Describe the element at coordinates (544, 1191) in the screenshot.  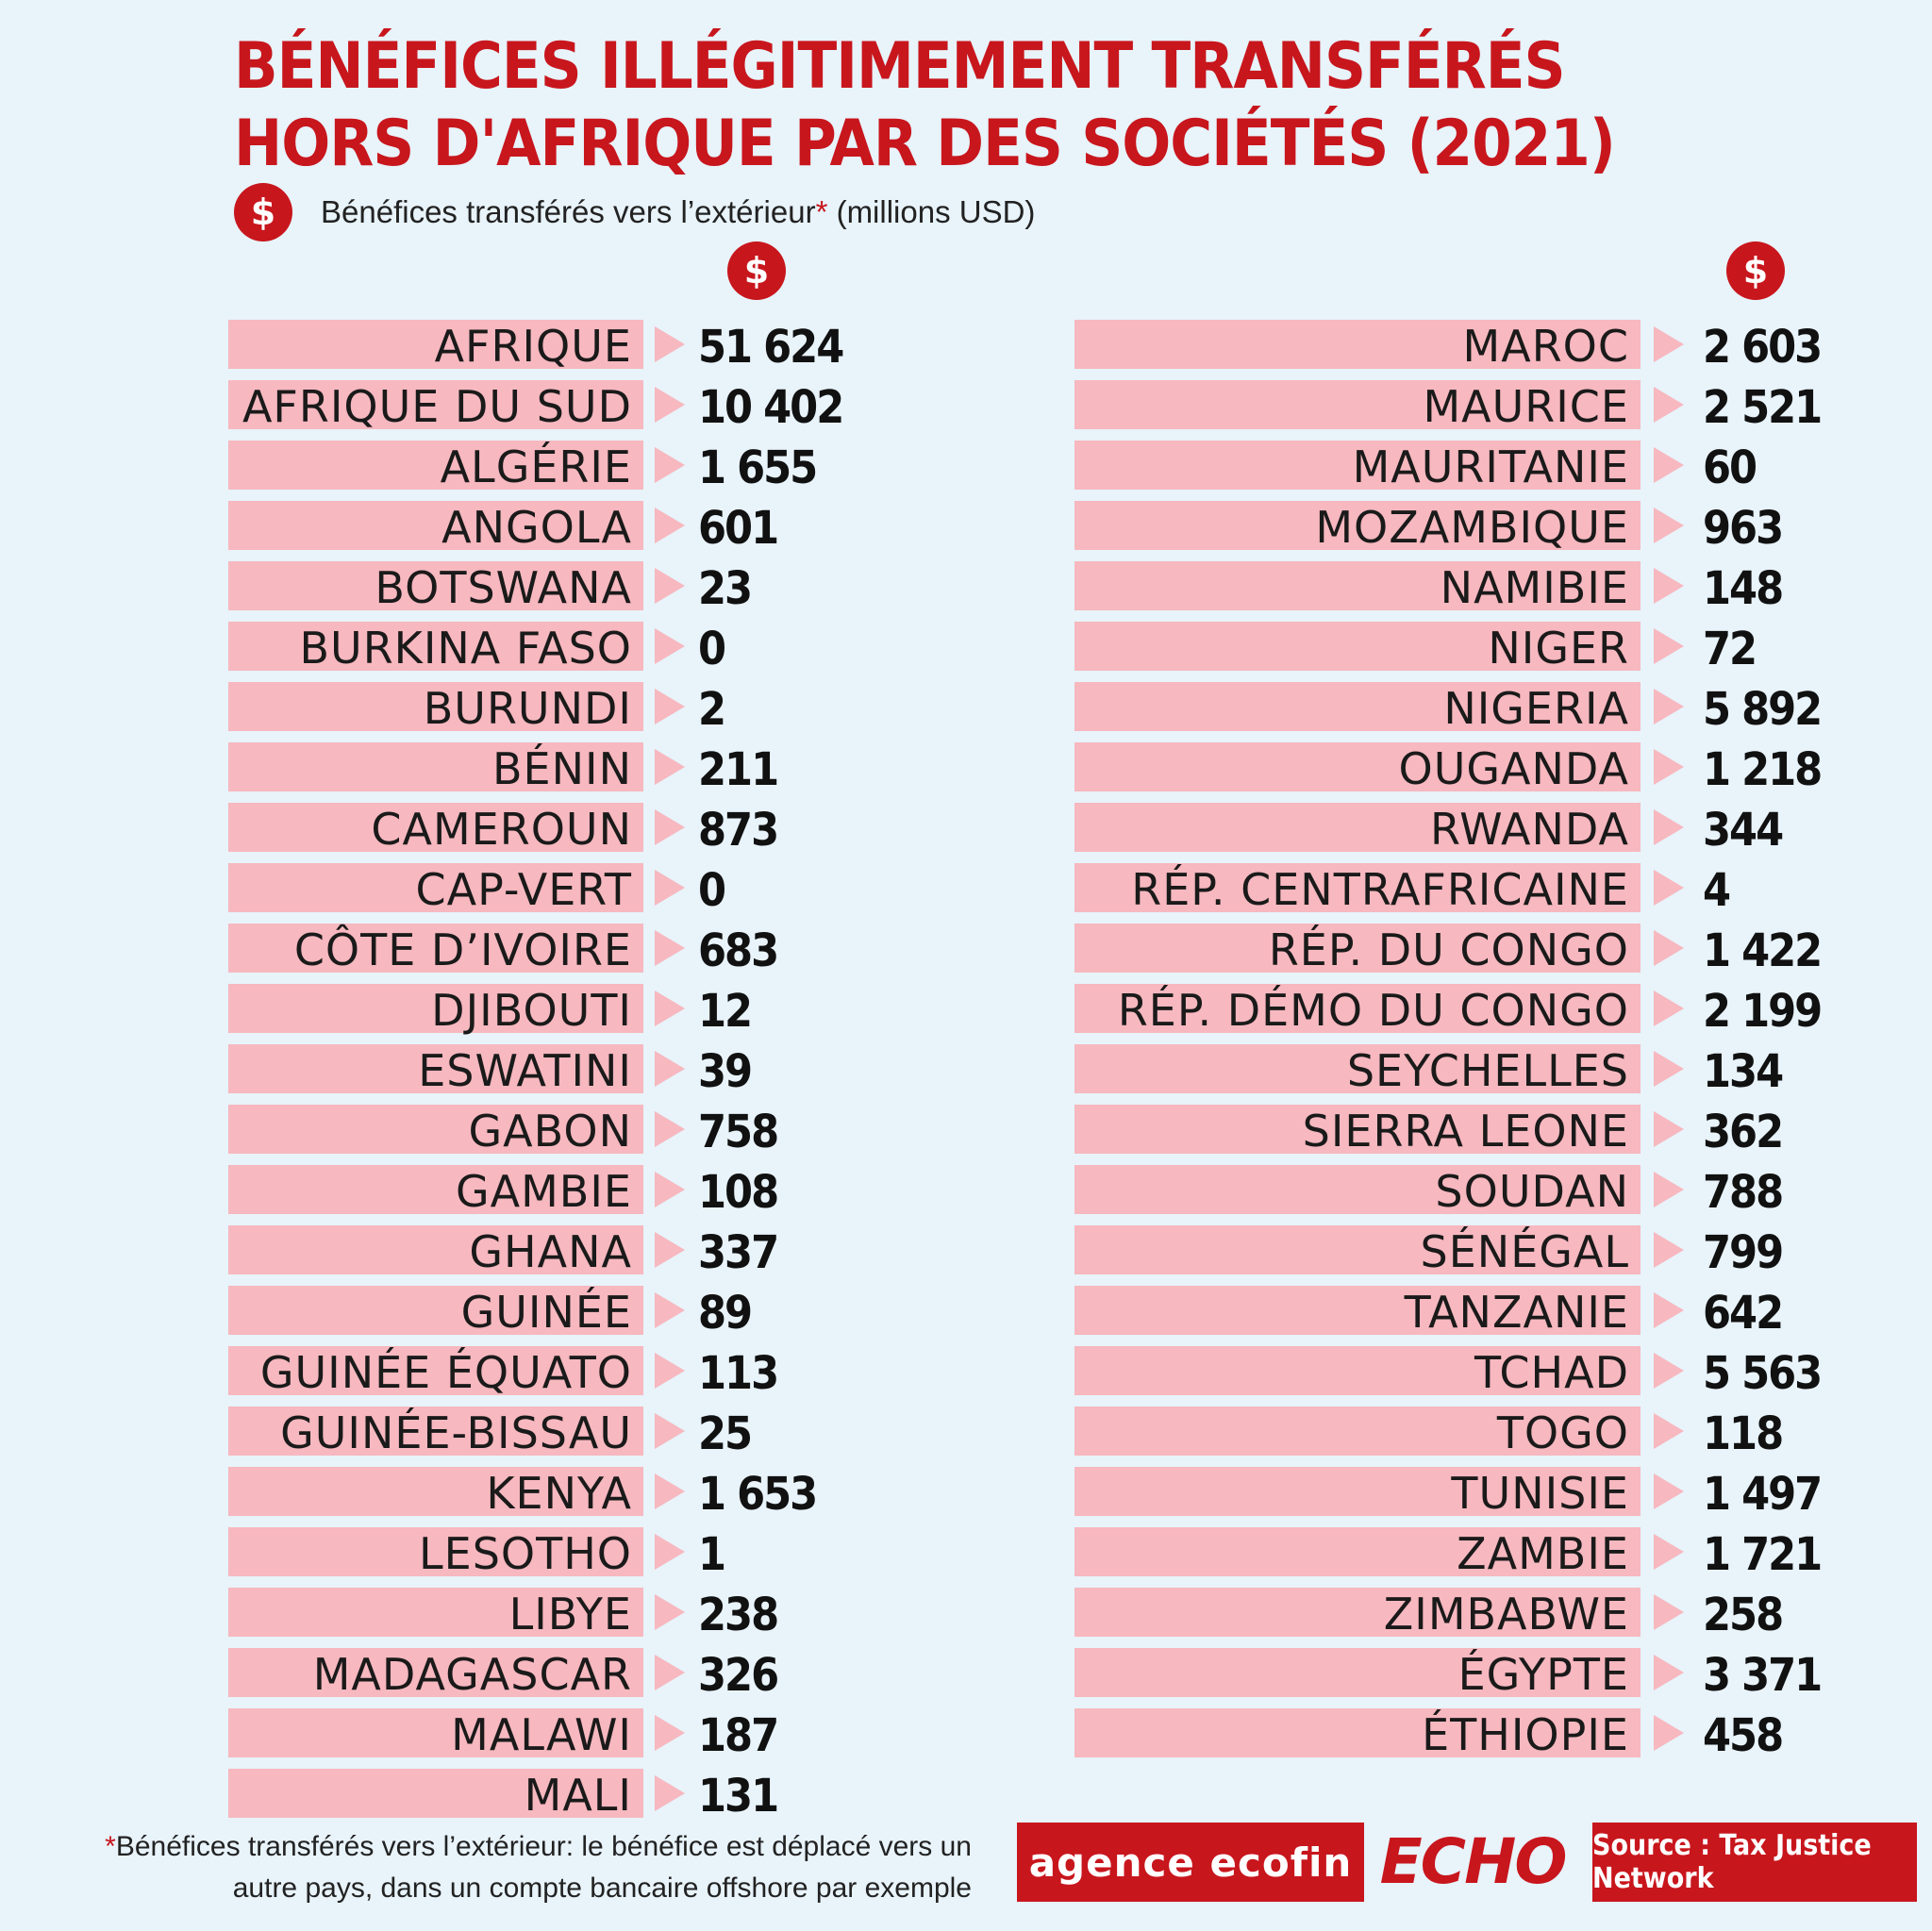
I see `country-label: GAMBIE` at that location.